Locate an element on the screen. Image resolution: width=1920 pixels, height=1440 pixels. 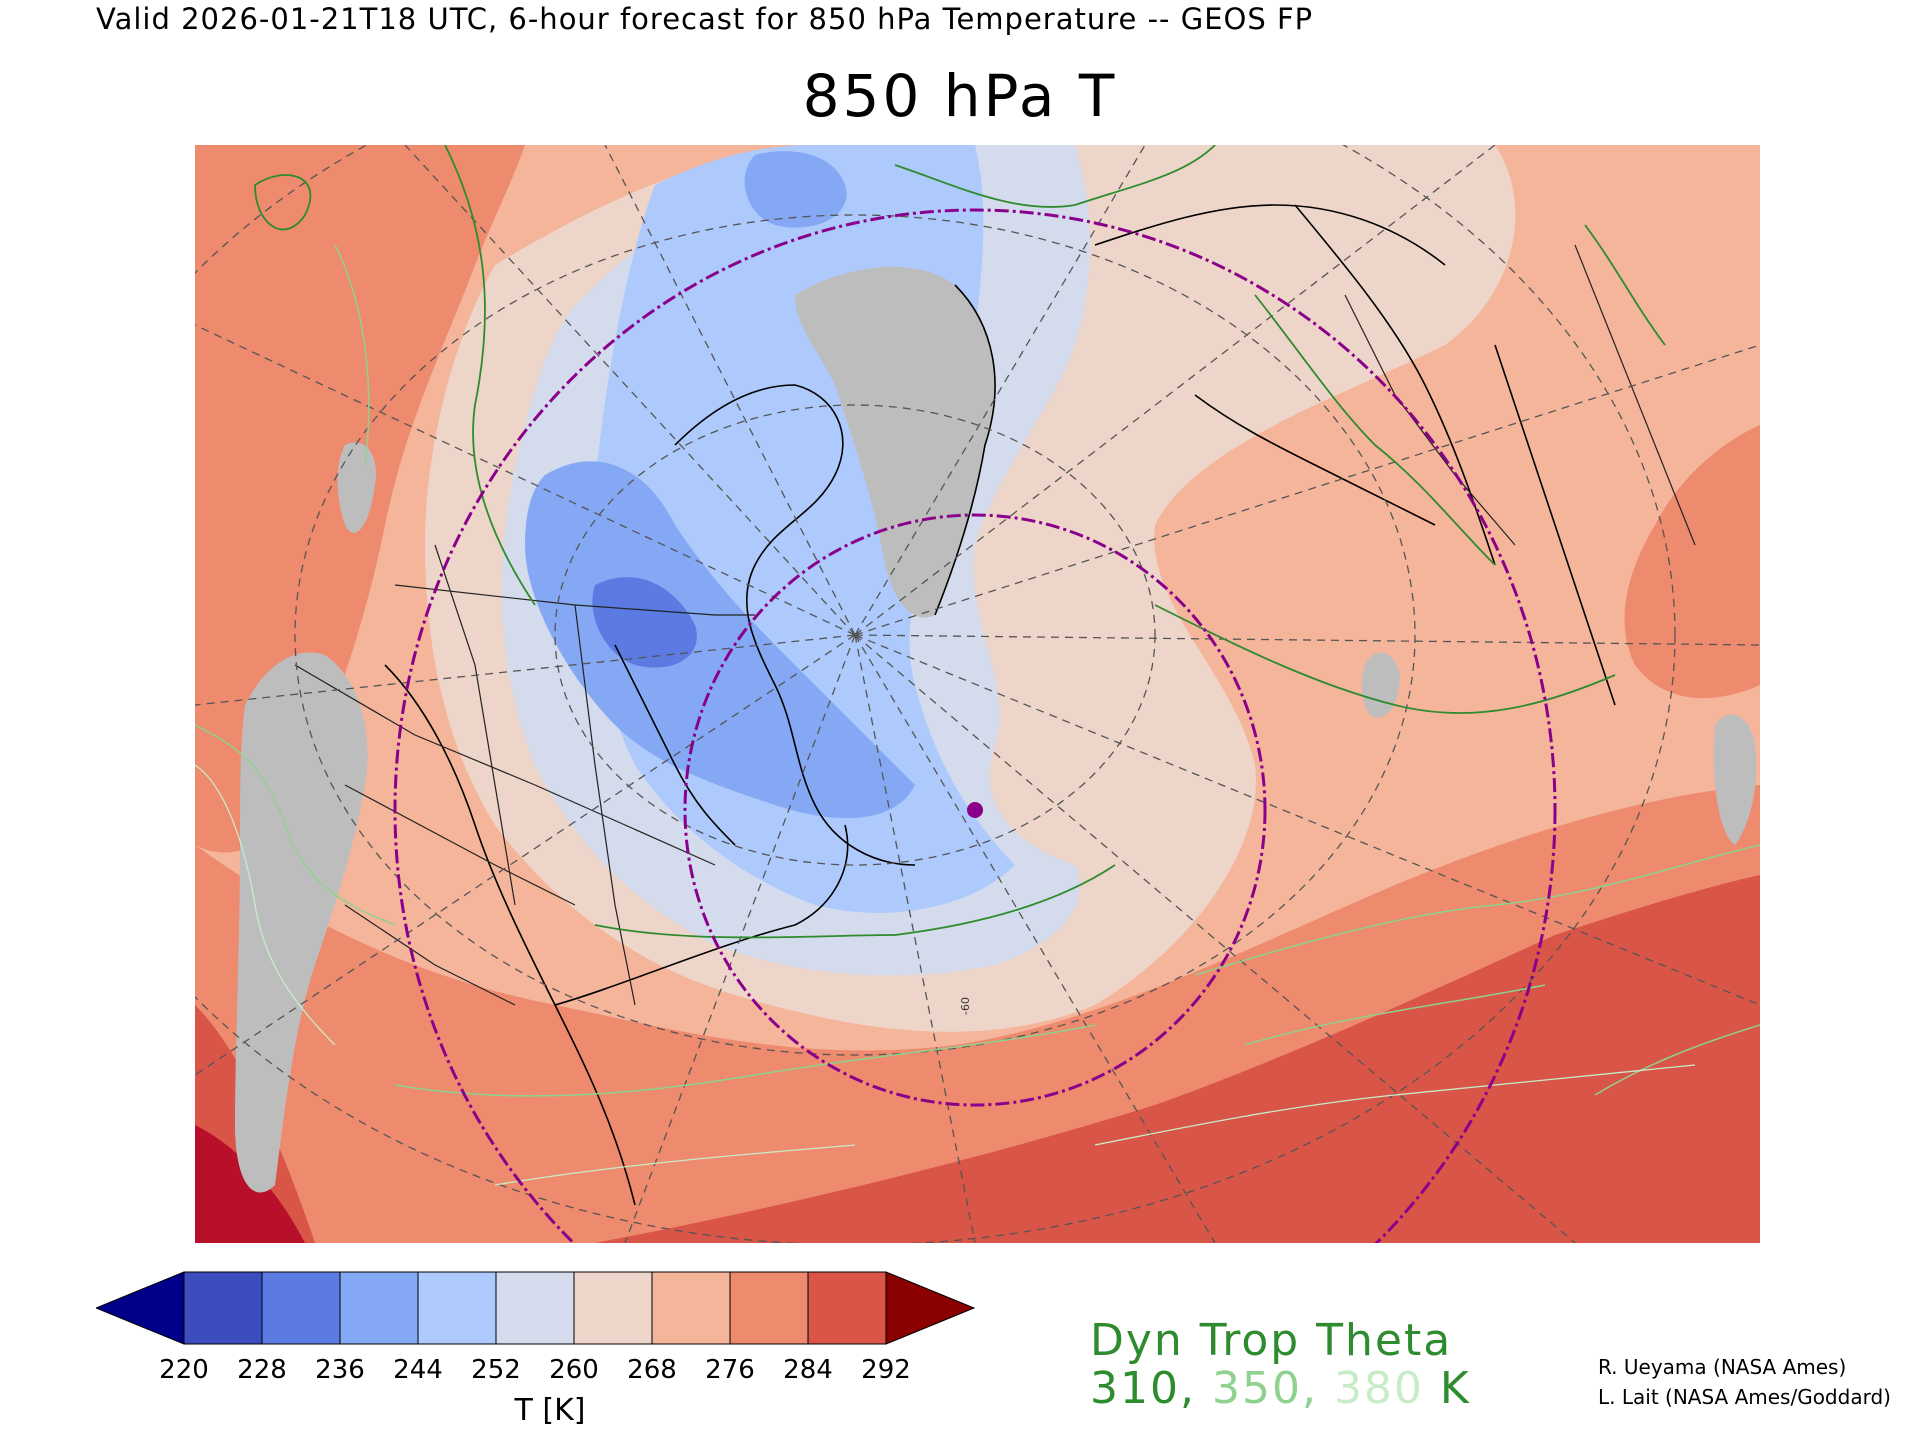
colorbar-tick-label: 220 is located at coordinates (184, 1367).